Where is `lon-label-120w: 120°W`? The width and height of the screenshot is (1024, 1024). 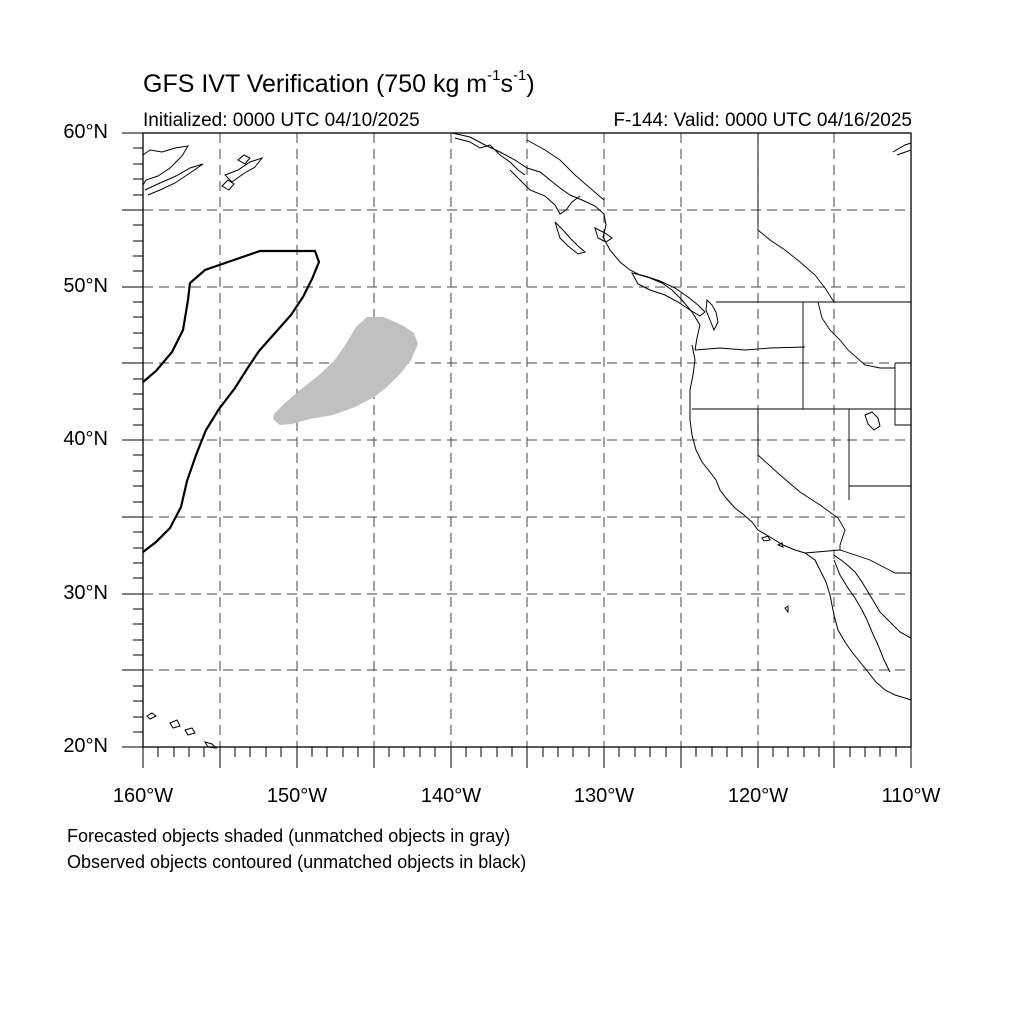 lon-label-120w: 120°W is located at coordinates (758, 796).